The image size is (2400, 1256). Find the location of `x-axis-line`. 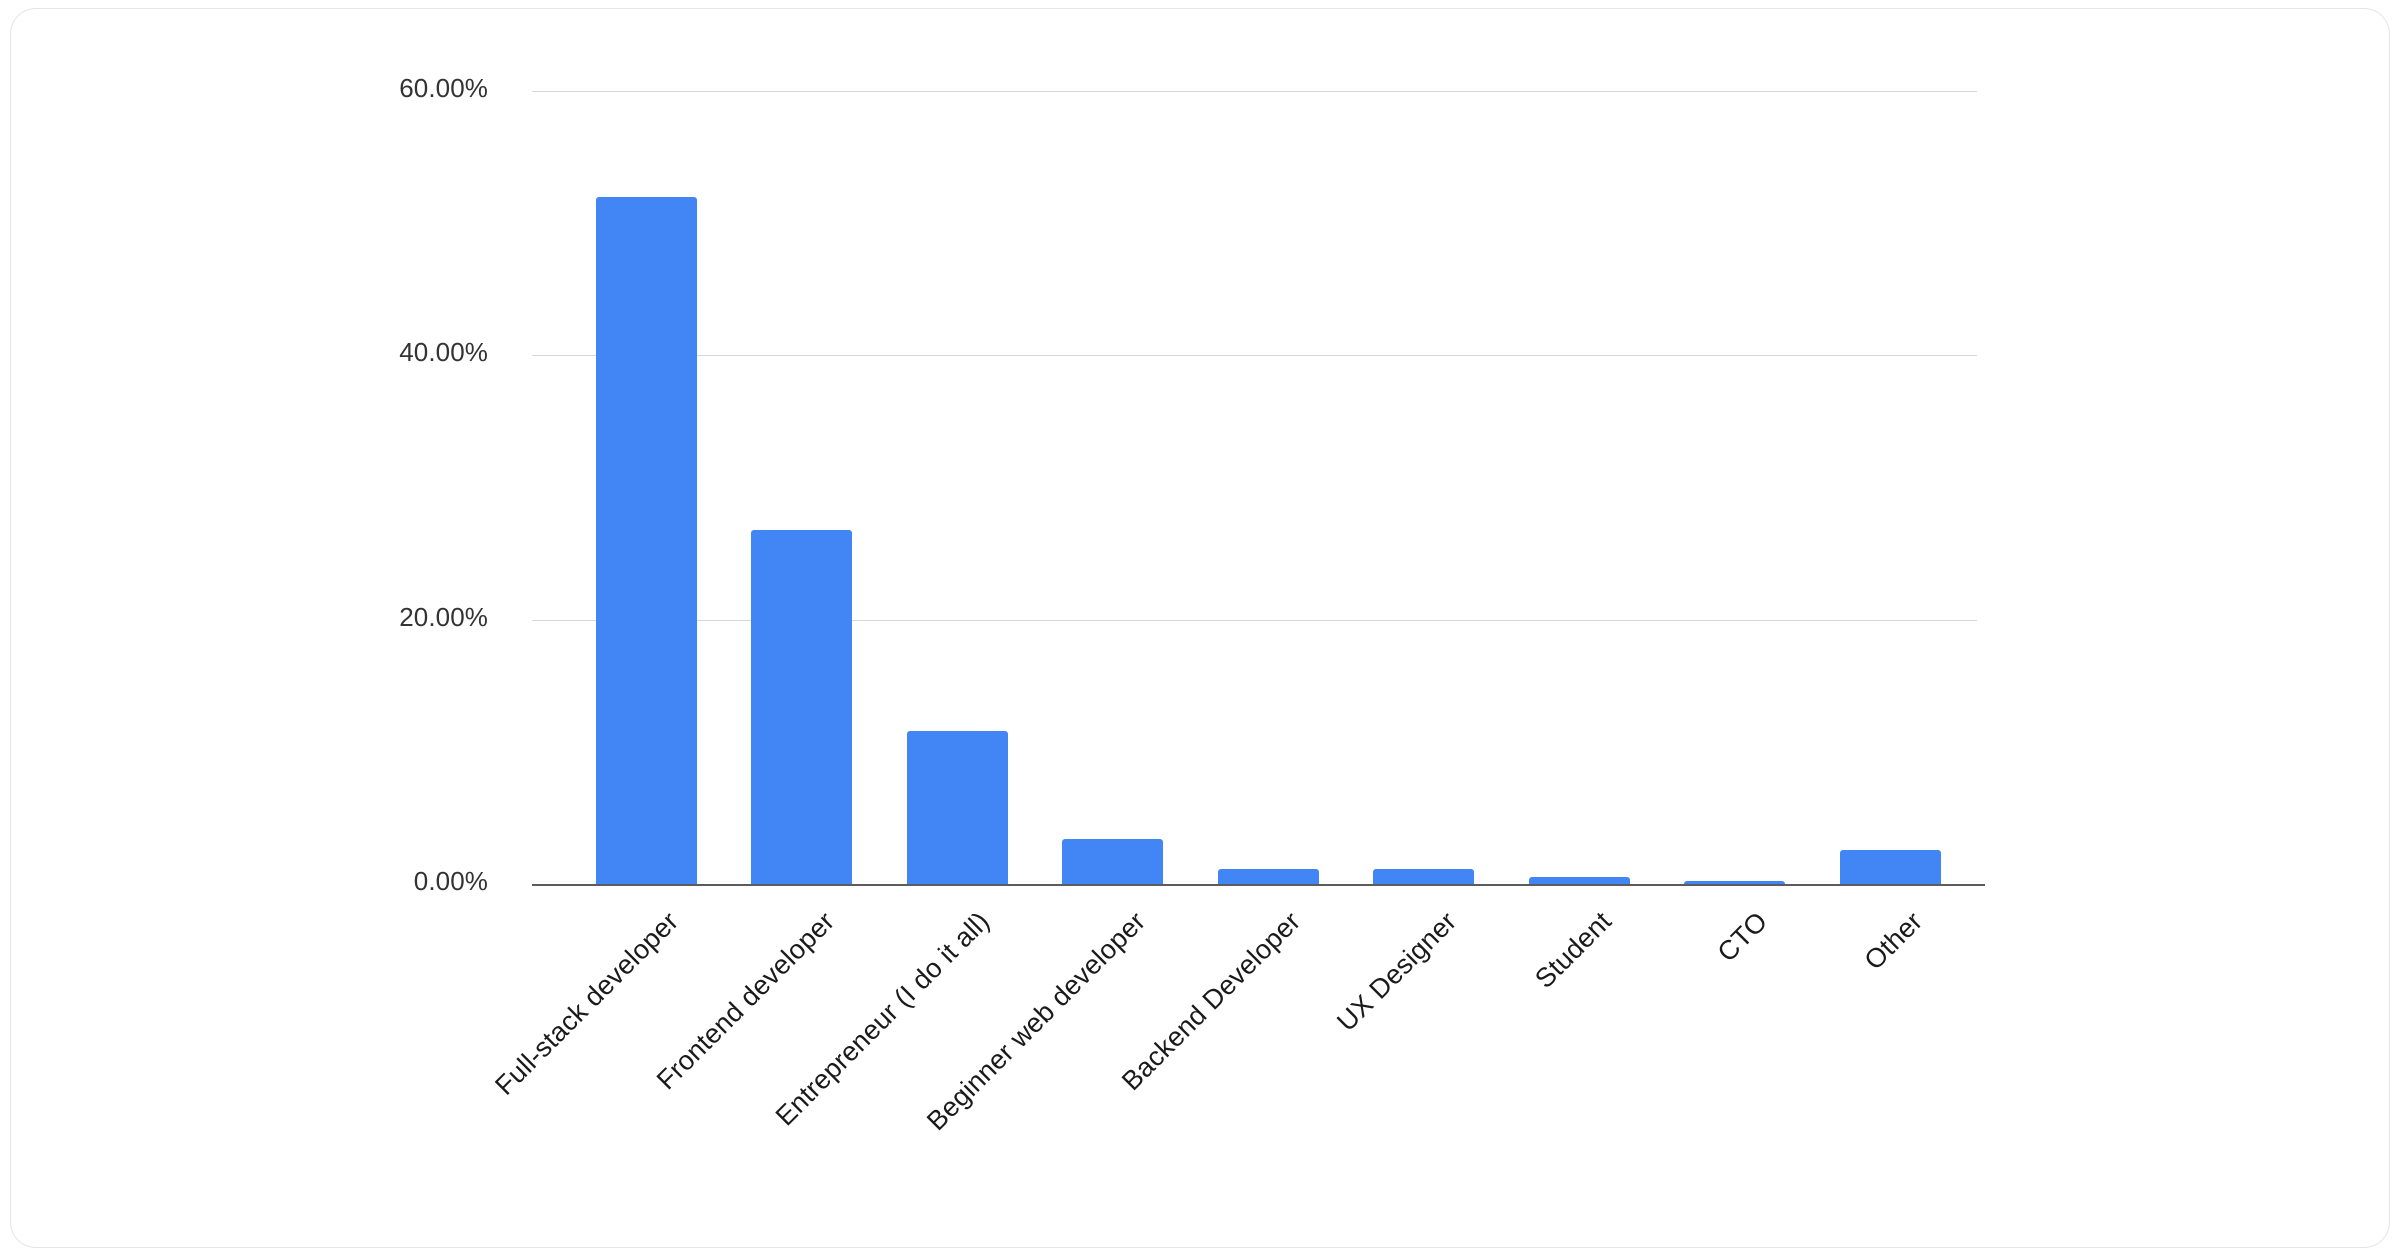

x-axis-line is located at coordinates (1258, 885).